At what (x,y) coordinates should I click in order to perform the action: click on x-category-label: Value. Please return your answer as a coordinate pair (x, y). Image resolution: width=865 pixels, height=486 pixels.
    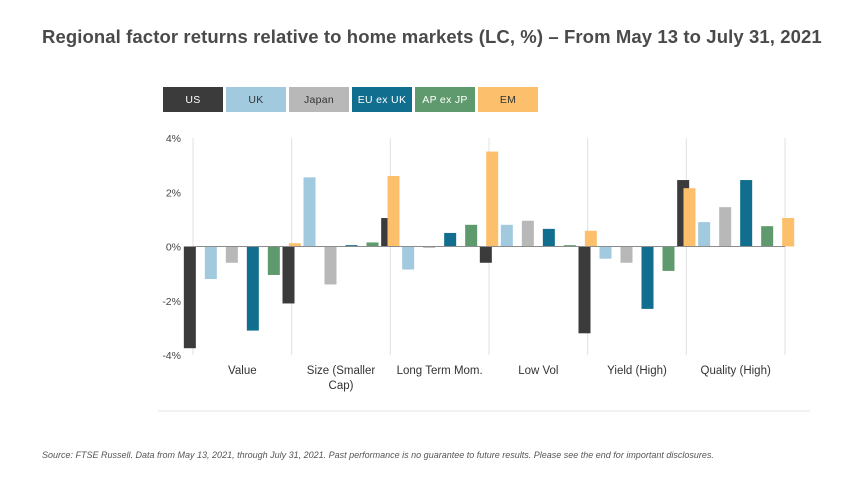
    Looking at the image, I should click on (242, 371).